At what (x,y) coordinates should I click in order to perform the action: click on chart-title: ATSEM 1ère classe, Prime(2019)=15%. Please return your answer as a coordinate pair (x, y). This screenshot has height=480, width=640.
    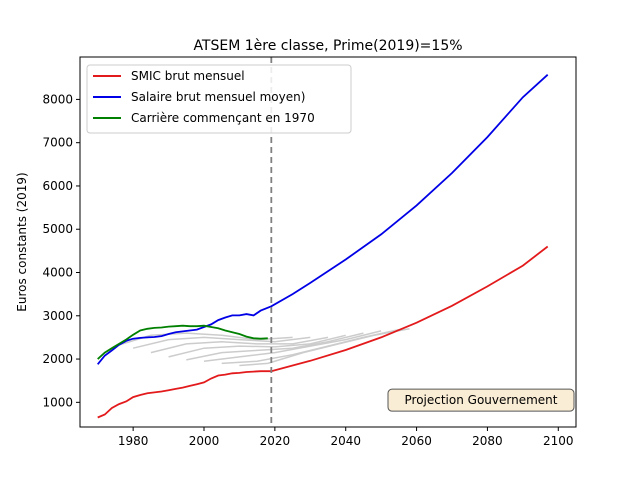
    Looking at the image, I should click on (327, 46).